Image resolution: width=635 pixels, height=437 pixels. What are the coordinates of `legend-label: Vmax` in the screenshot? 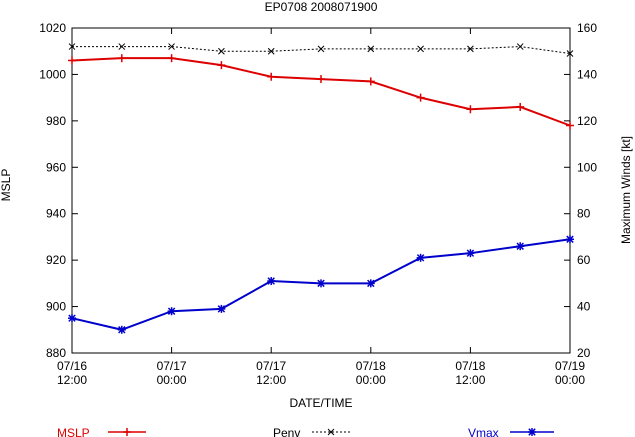 It's located at (483, 431).